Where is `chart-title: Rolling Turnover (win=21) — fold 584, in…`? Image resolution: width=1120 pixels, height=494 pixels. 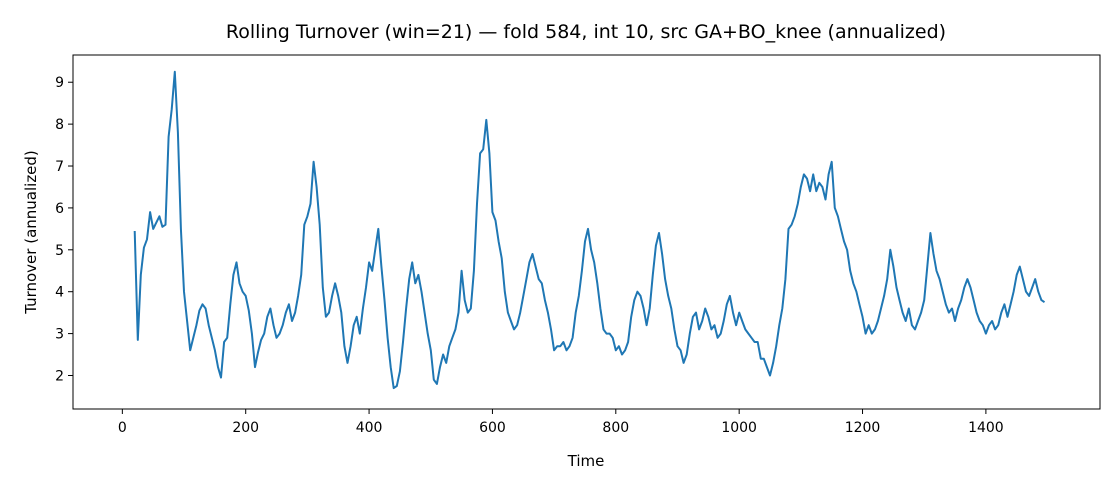
chart-title: Rolling Turnover (win=21) — fold 584, in… is located at coordinates (586, 32).